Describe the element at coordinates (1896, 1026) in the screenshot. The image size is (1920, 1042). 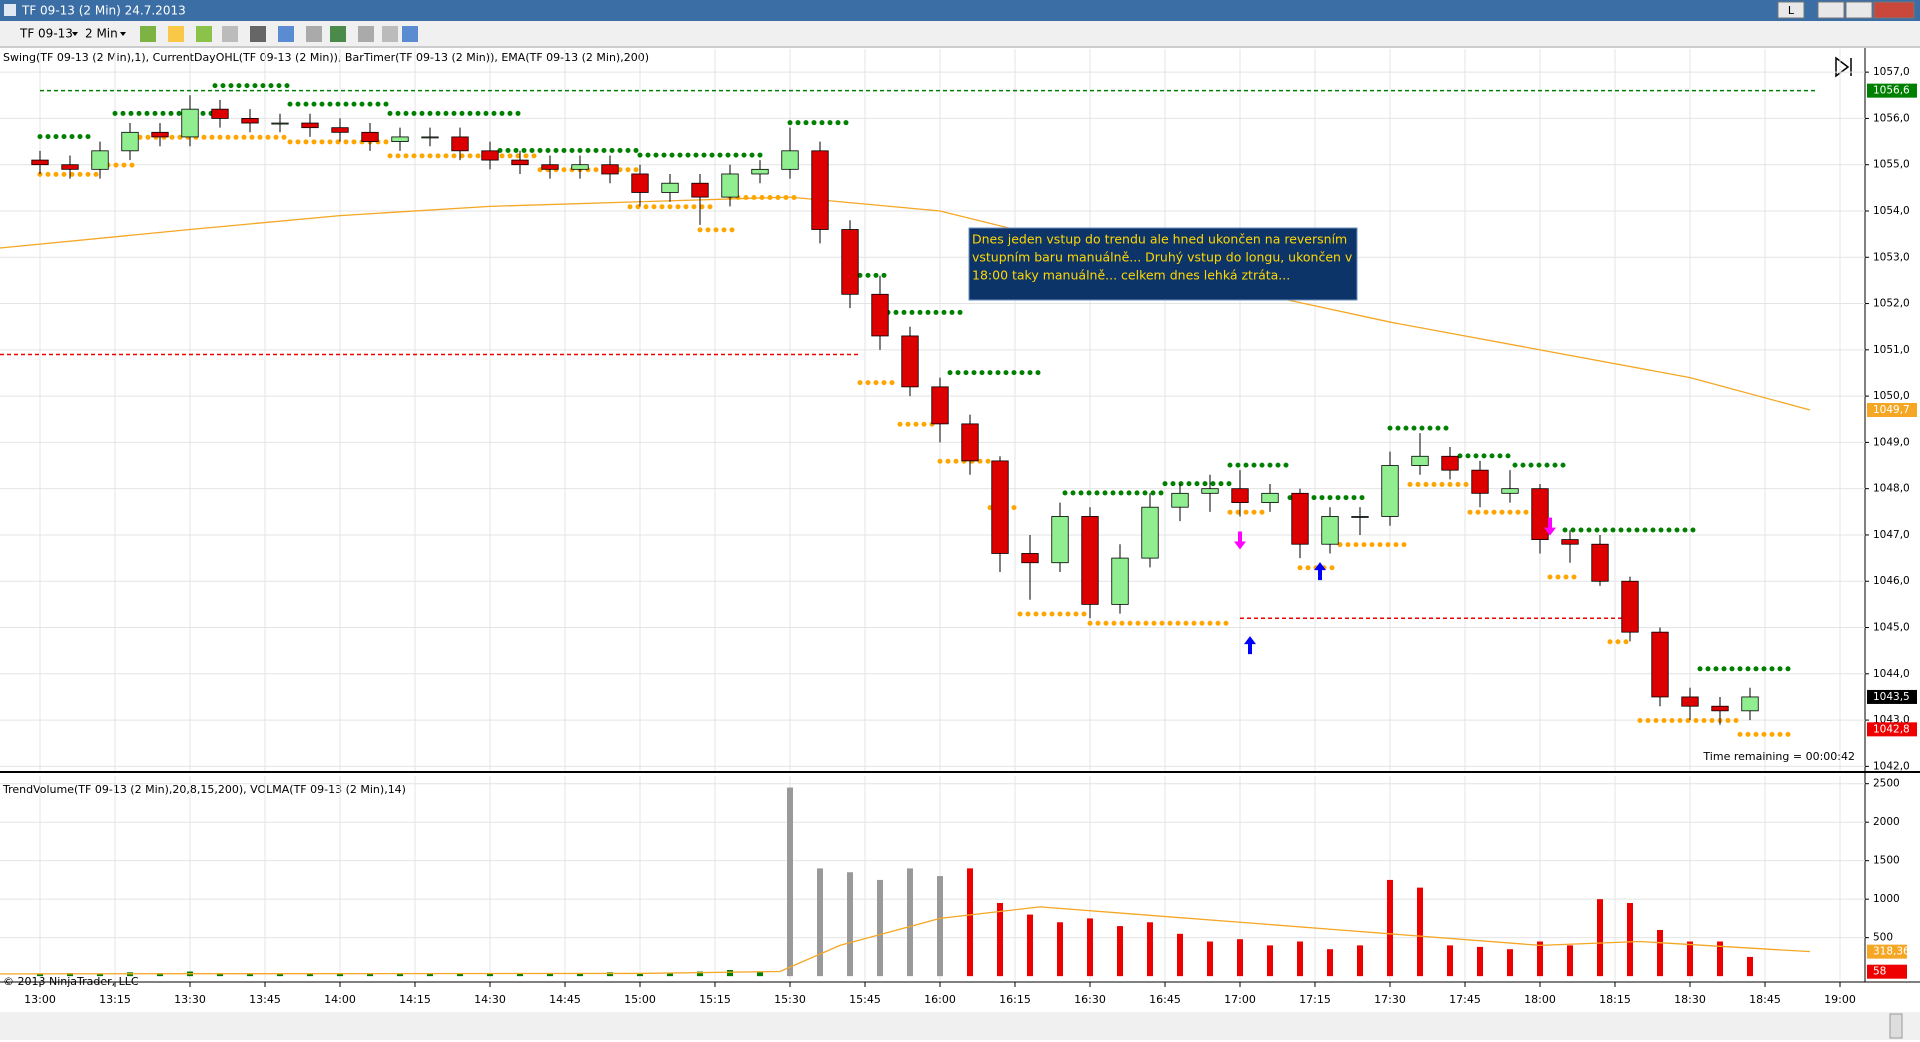
I see `scroll-thumb` at that location.